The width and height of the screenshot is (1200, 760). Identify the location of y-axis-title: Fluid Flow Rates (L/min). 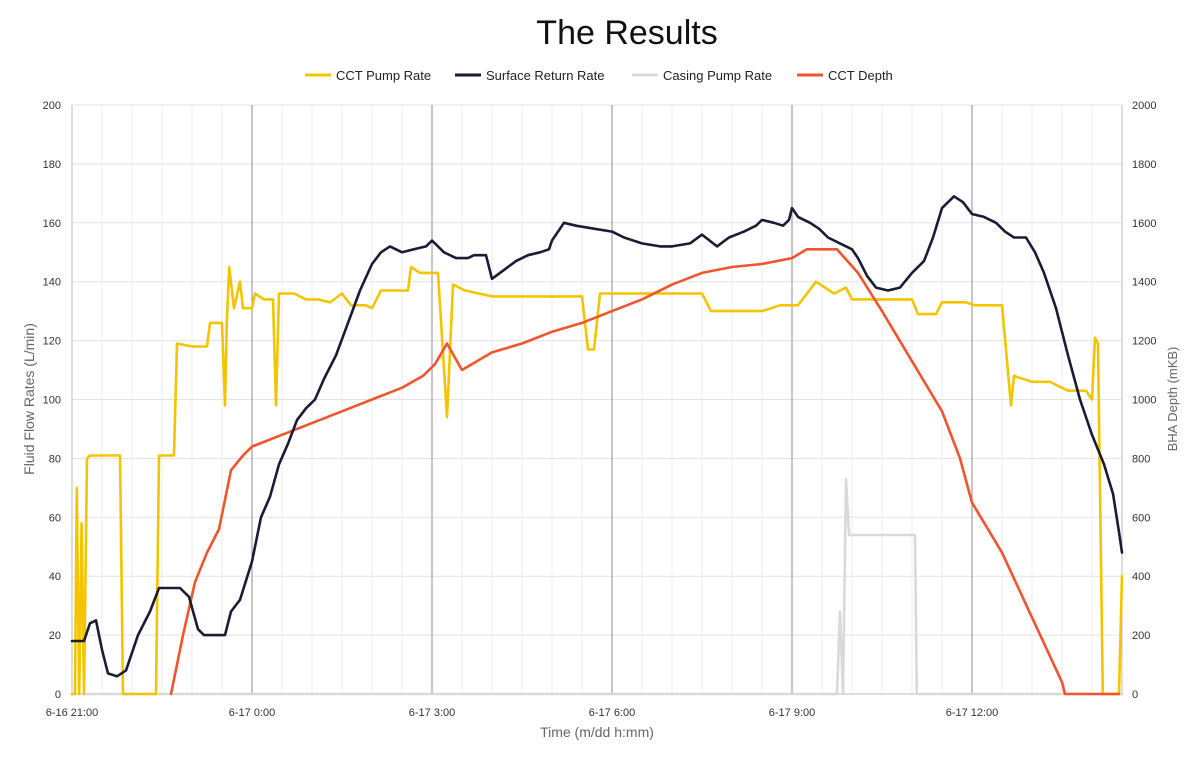
(29, 399).